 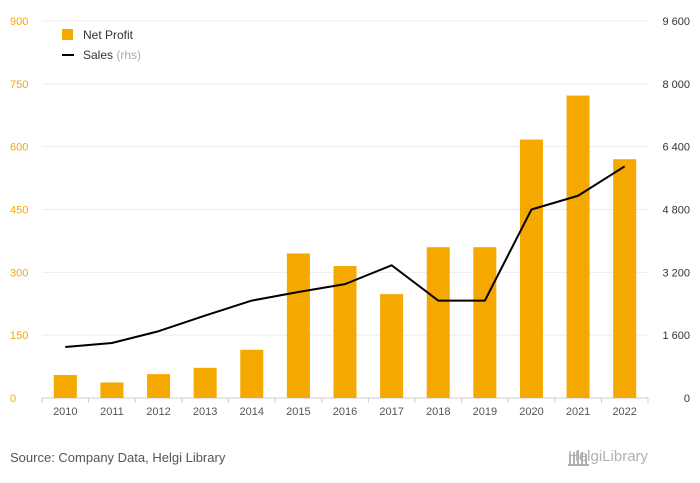 I want to click on y-left-tick-label: 0, so click(x=13, y=399).